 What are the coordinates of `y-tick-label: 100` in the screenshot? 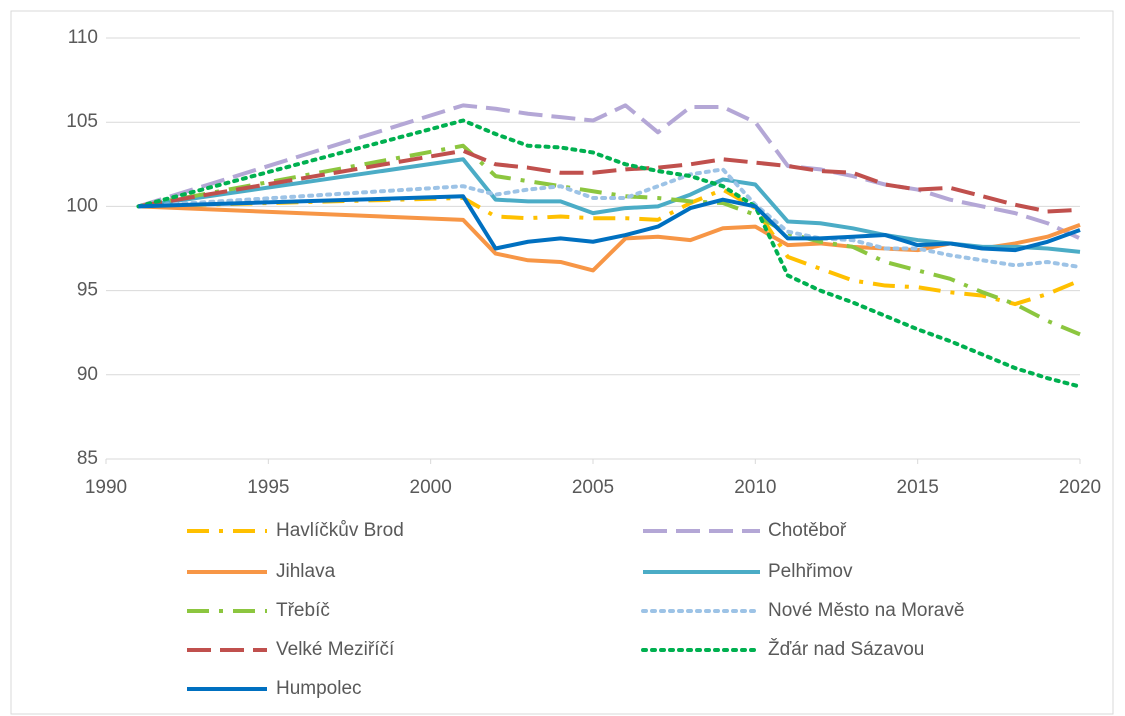 It's located at (82, 205).